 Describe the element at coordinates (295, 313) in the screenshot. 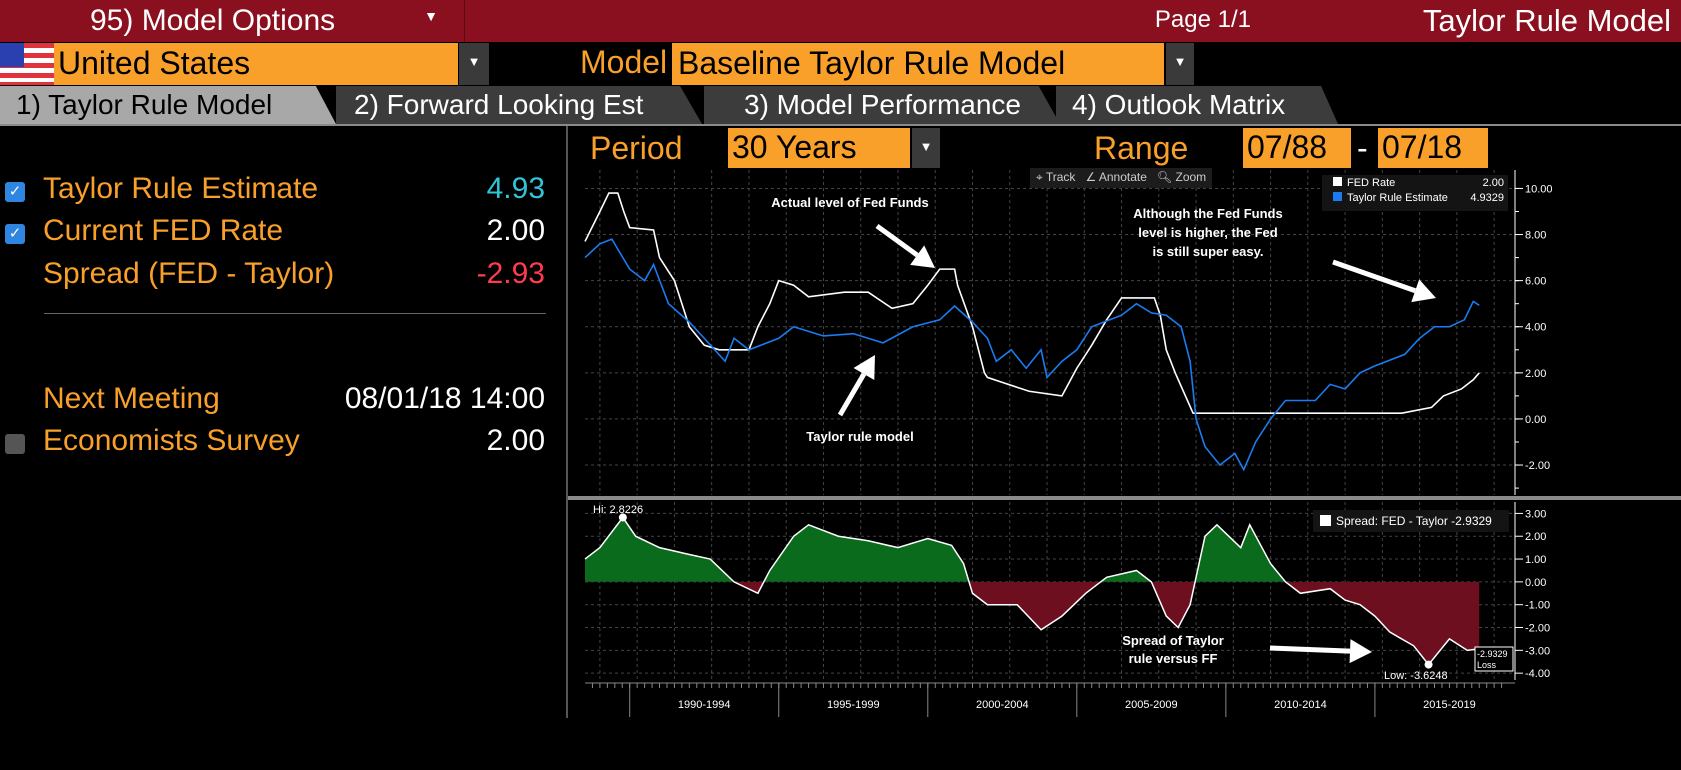

I see `divider` at that location.